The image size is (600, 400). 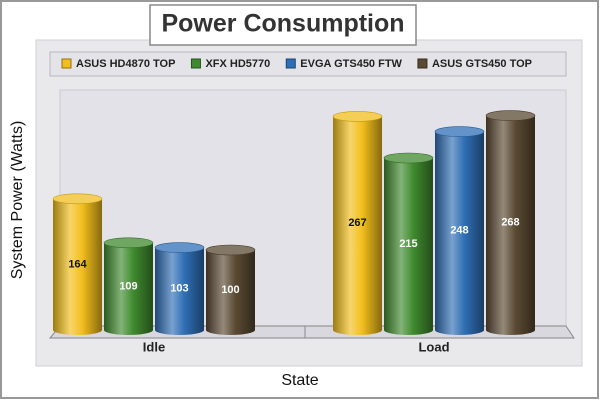 I want to click on value-label: 268, so click(x=510, y=223).